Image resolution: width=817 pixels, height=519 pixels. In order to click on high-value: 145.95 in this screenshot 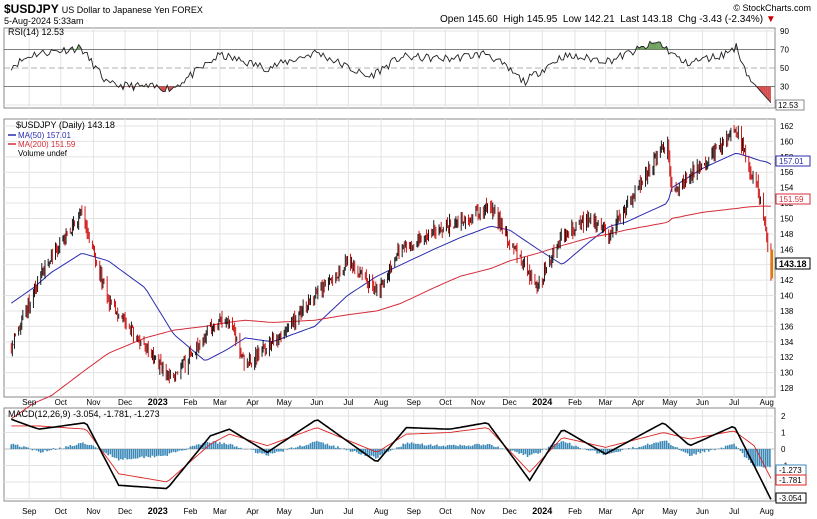, I will do `click(542, 19)`.